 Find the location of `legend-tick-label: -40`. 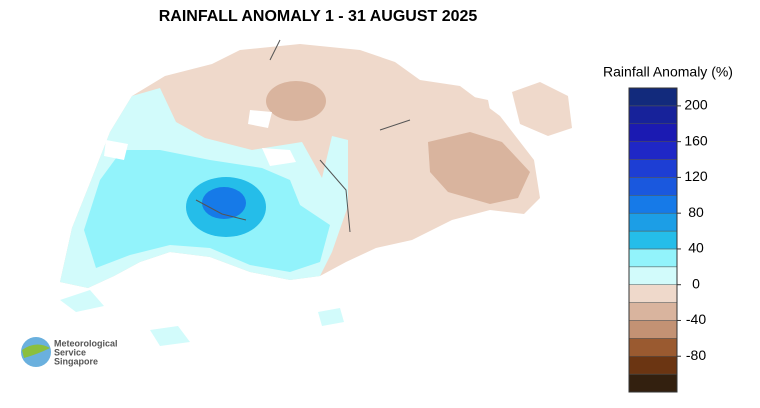

legend-tick-label: -40 is located at coordinates (696, 319).